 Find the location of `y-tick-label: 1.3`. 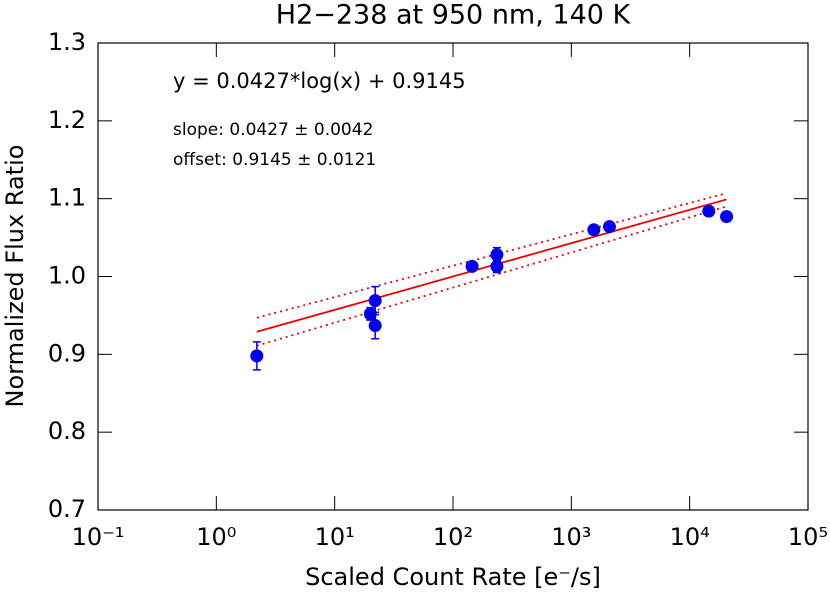

y-tick-label: 1.3 is located at coordinates (67, 42).